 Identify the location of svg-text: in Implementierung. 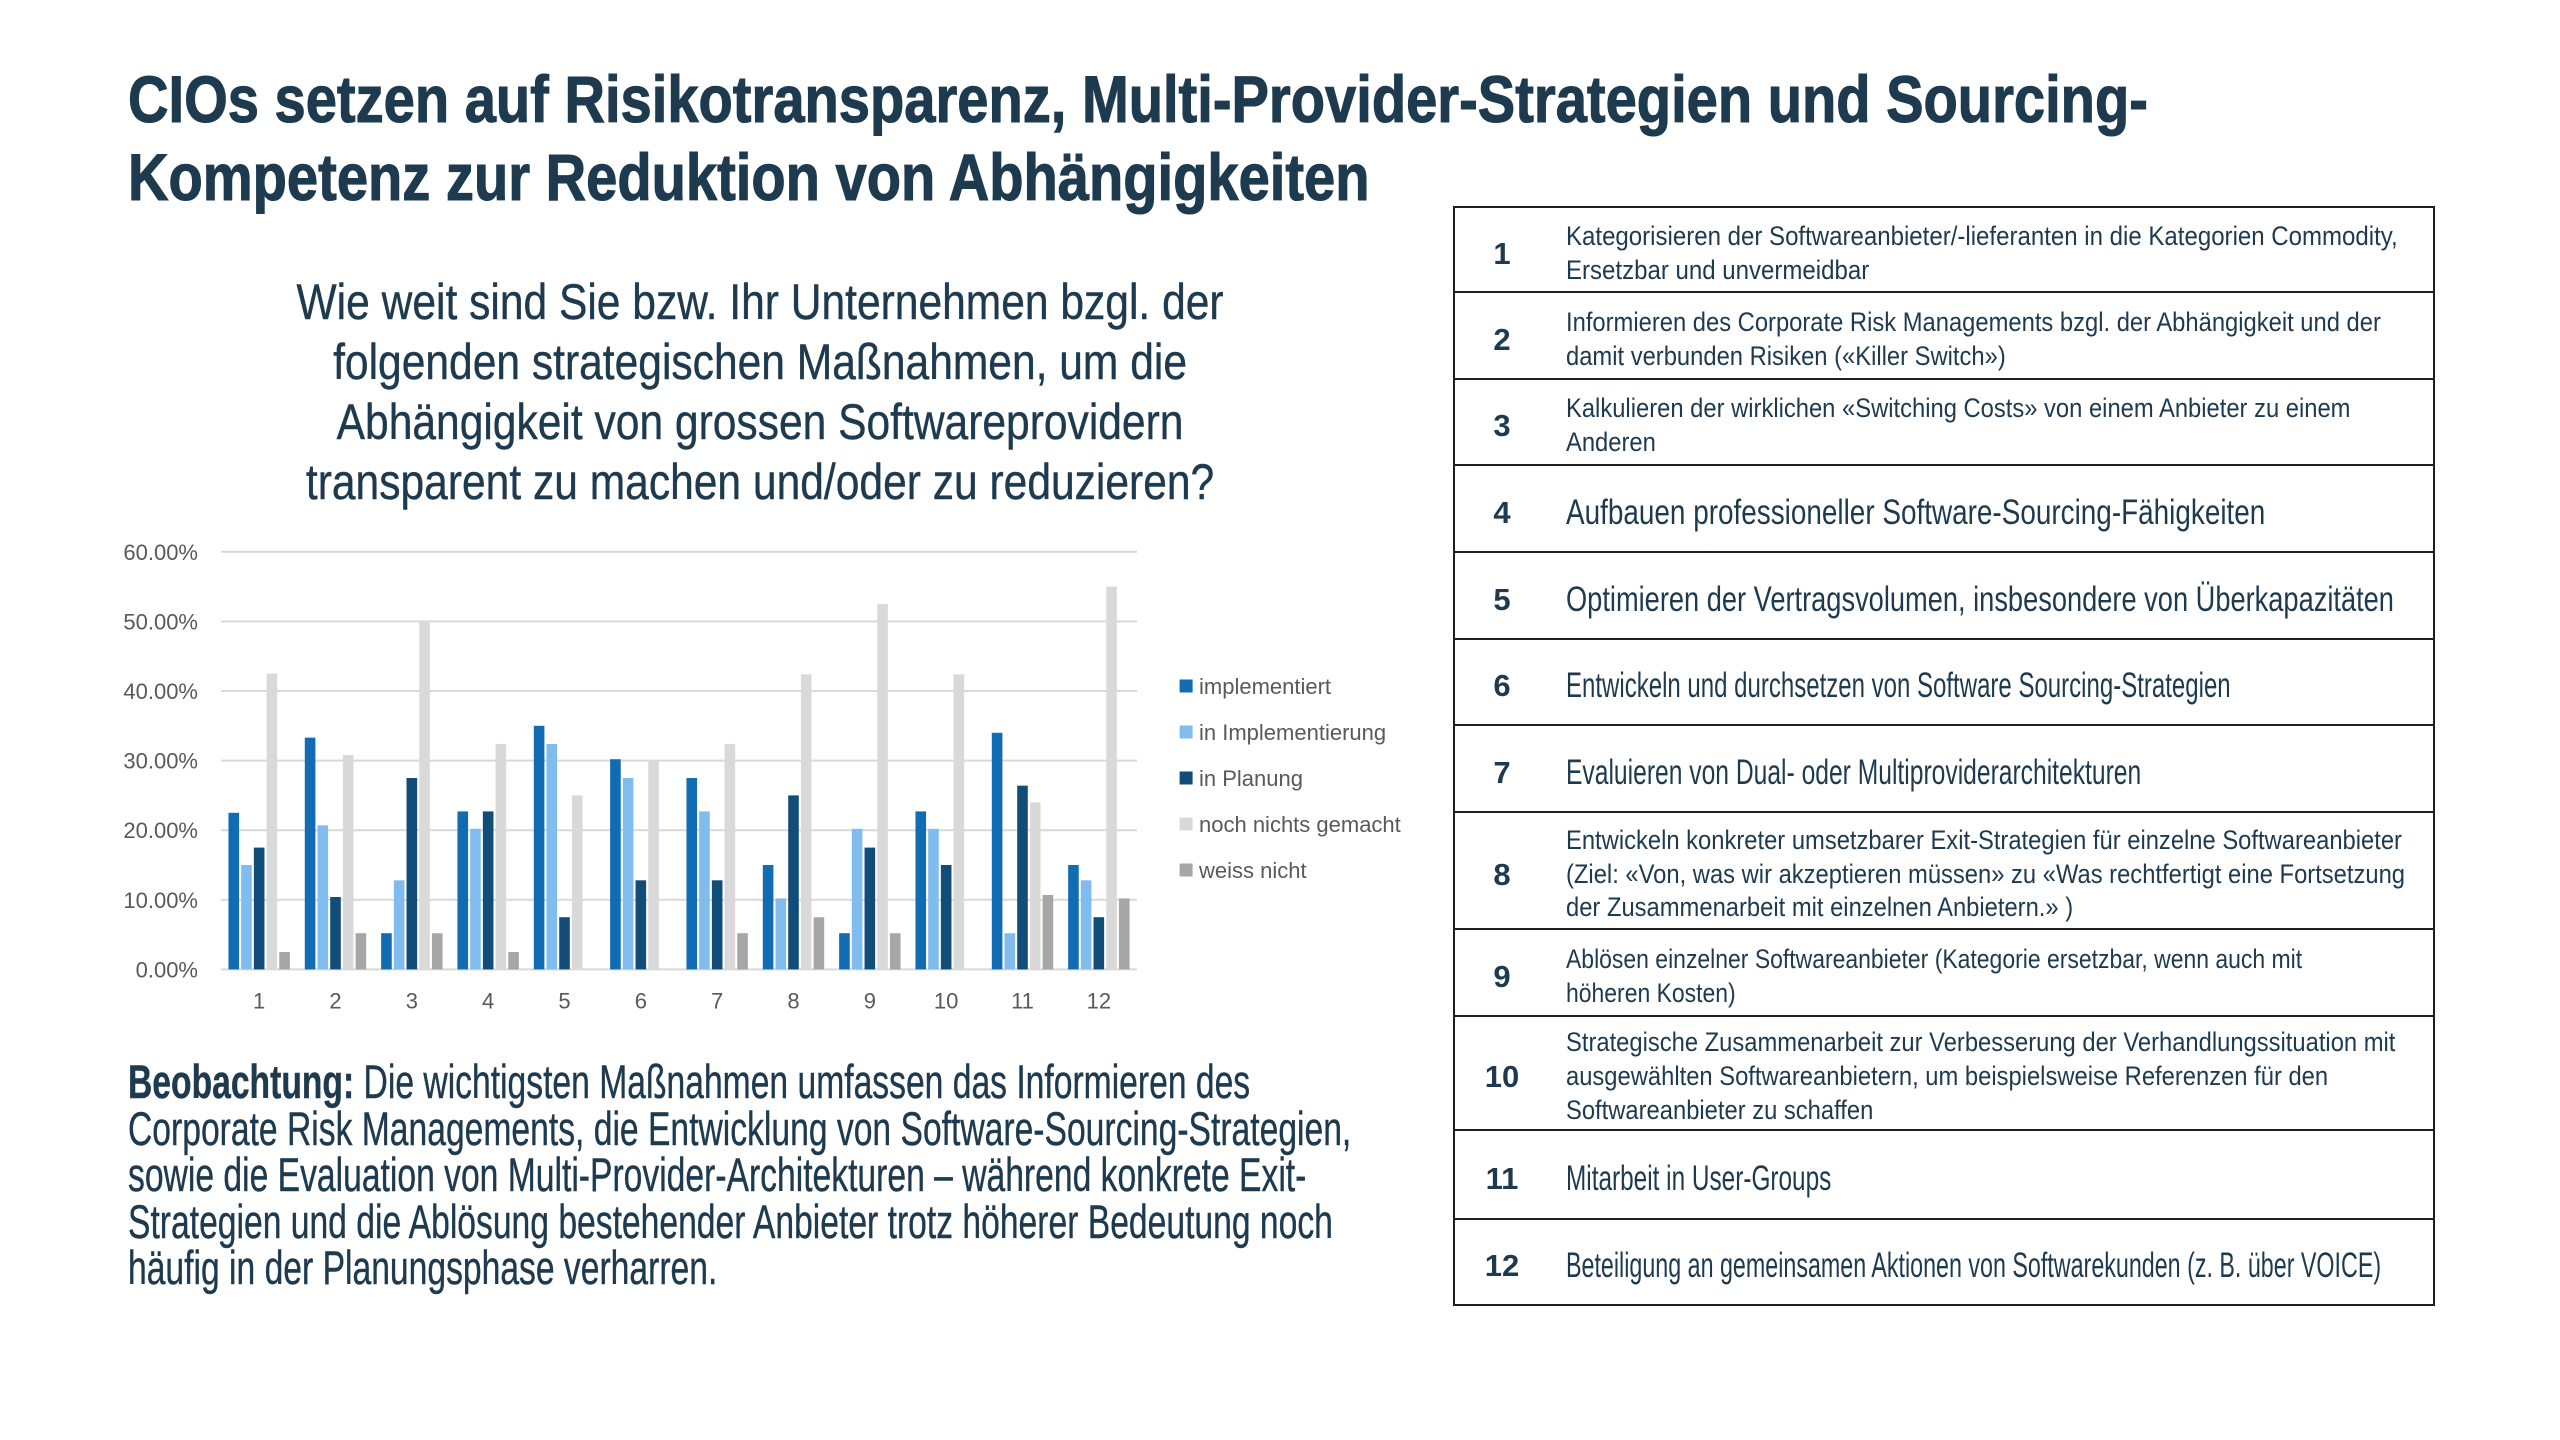
(1292, 732).